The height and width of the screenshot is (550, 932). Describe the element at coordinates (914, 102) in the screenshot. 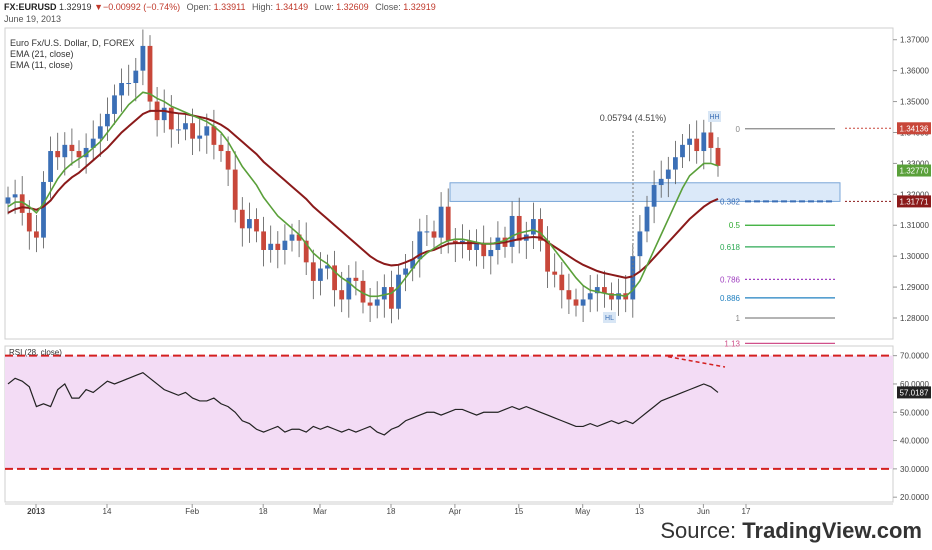

I see `price-tick-label: 1.35000` at that location.